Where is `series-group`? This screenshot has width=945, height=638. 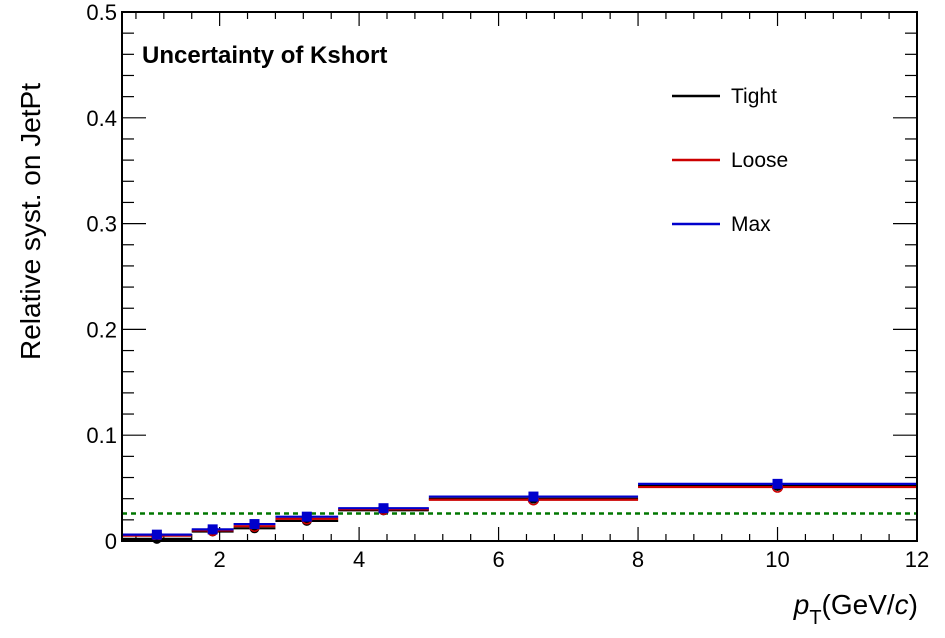
series-group is located at coordinates (519, 511).